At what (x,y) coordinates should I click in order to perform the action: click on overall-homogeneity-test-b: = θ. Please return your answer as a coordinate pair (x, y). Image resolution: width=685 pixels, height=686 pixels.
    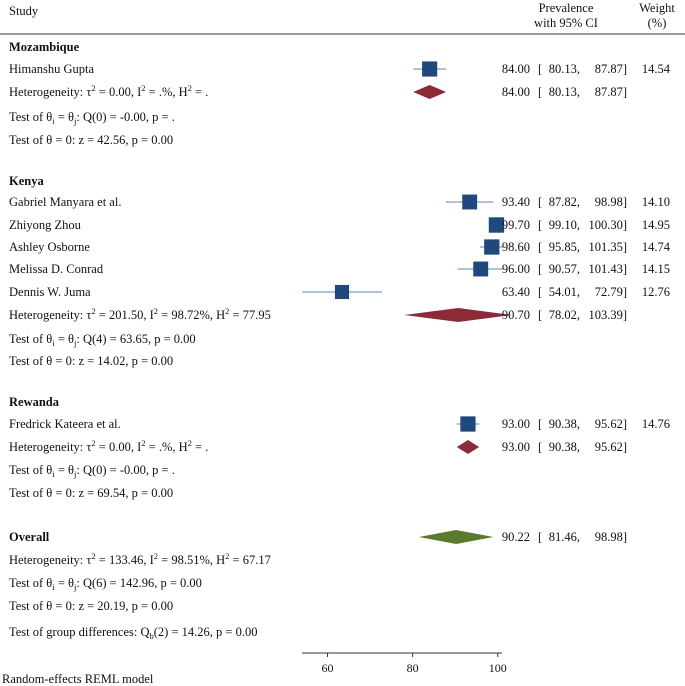
    Looking at the image, I should click on (64, 583).